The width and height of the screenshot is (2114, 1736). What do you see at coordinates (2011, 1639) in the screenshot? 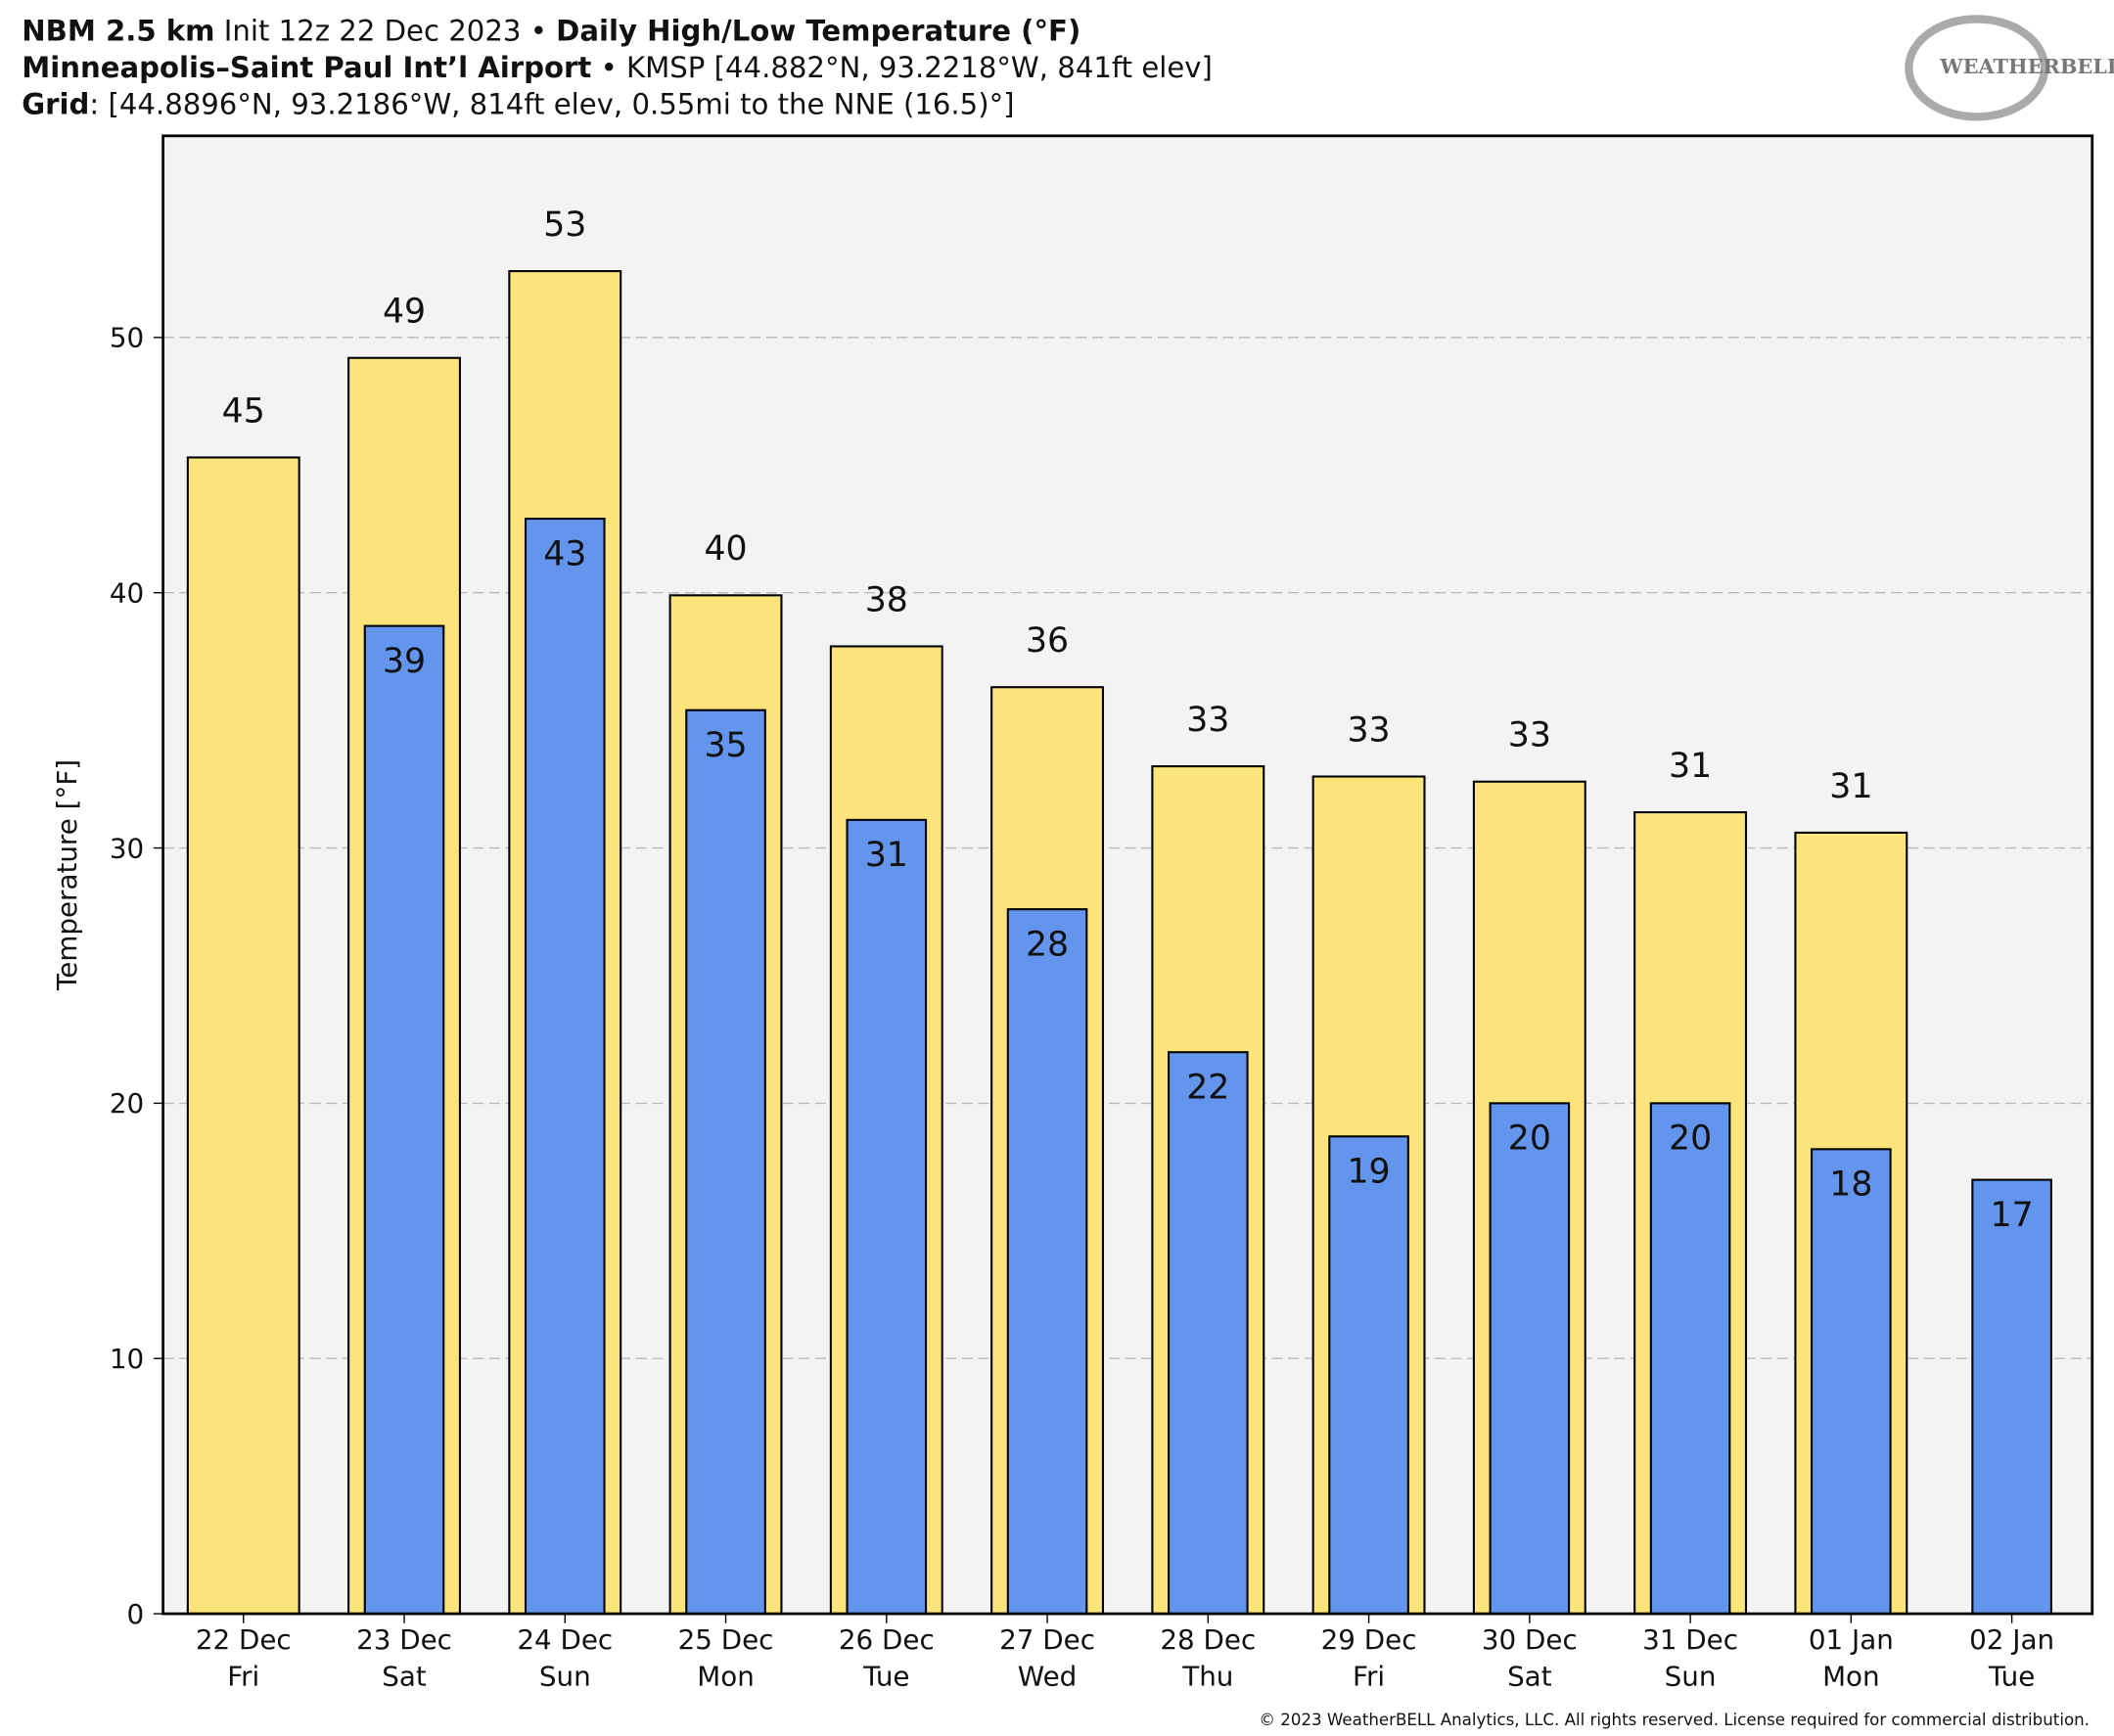
I see `x-tick-label: 02 Jan` at bounding box center [2011, 1639].